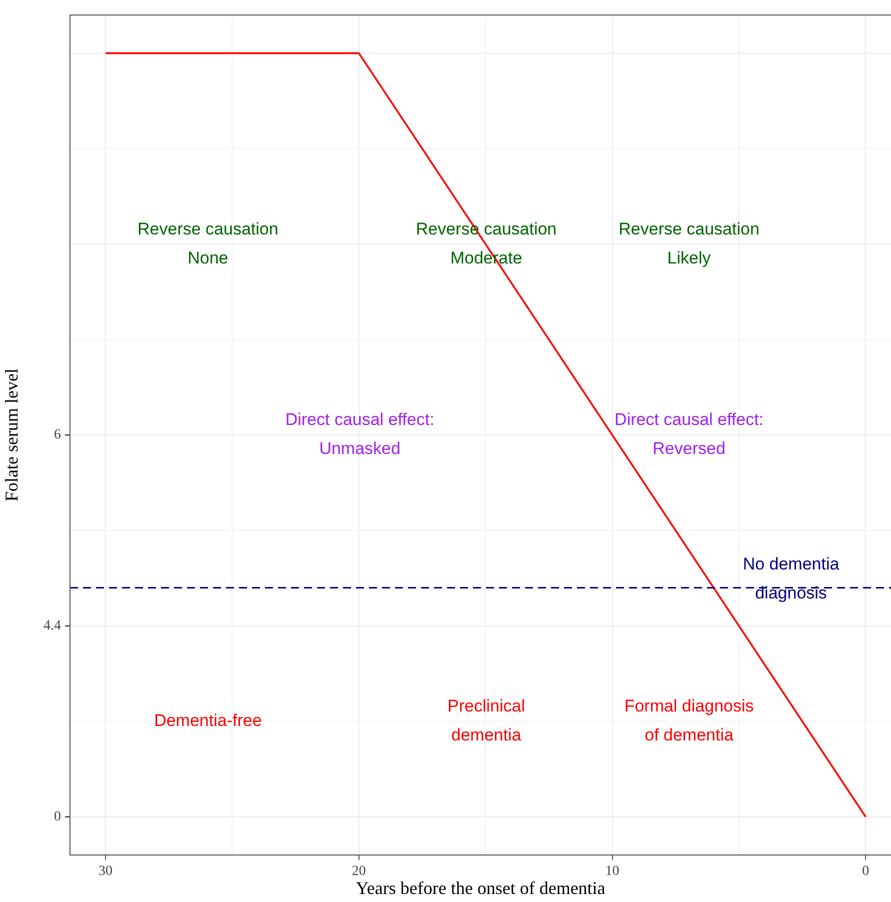  Describe the element at coordinates (52, 626) in the screenshot. I see `text: 4.4` at that location.